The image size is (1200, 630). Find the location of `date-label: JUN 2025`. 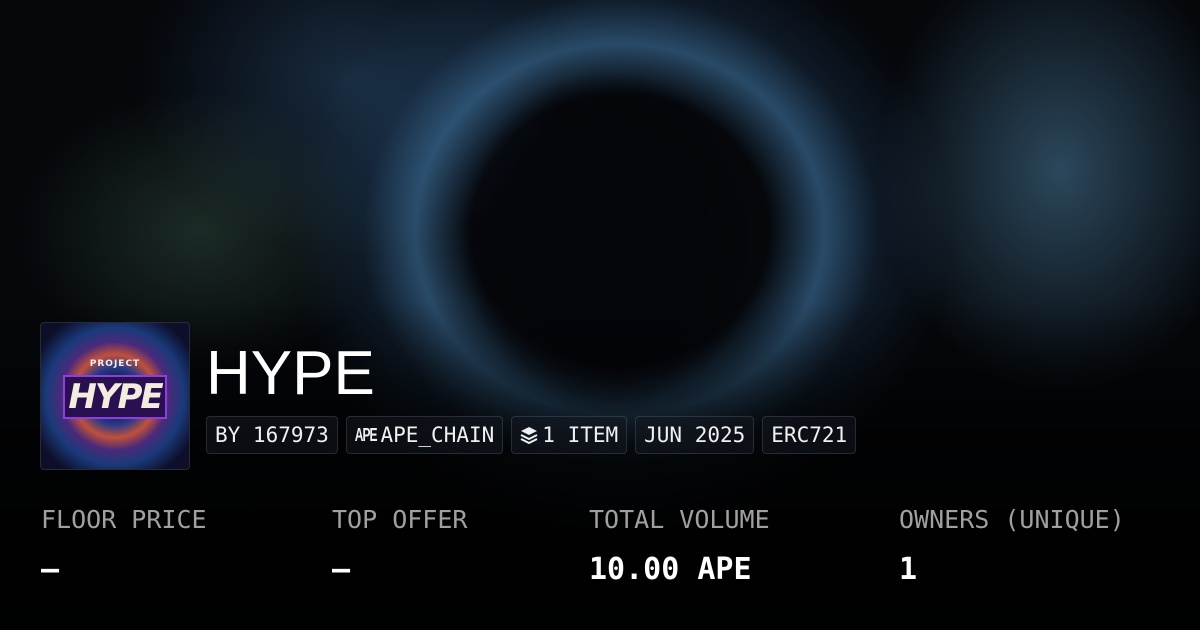

date-label: JUN 2025 is located at coordinates (695, 435).